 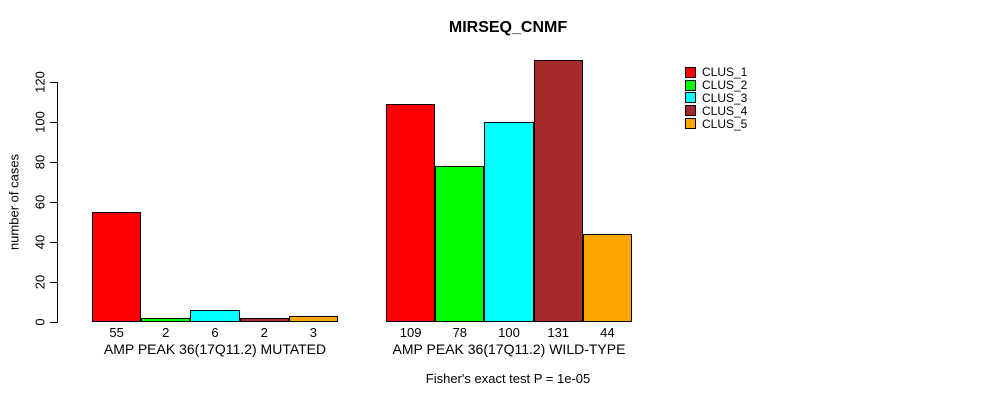 I want to click on legend-item: CLUS_5, so click(x=716, y=123).